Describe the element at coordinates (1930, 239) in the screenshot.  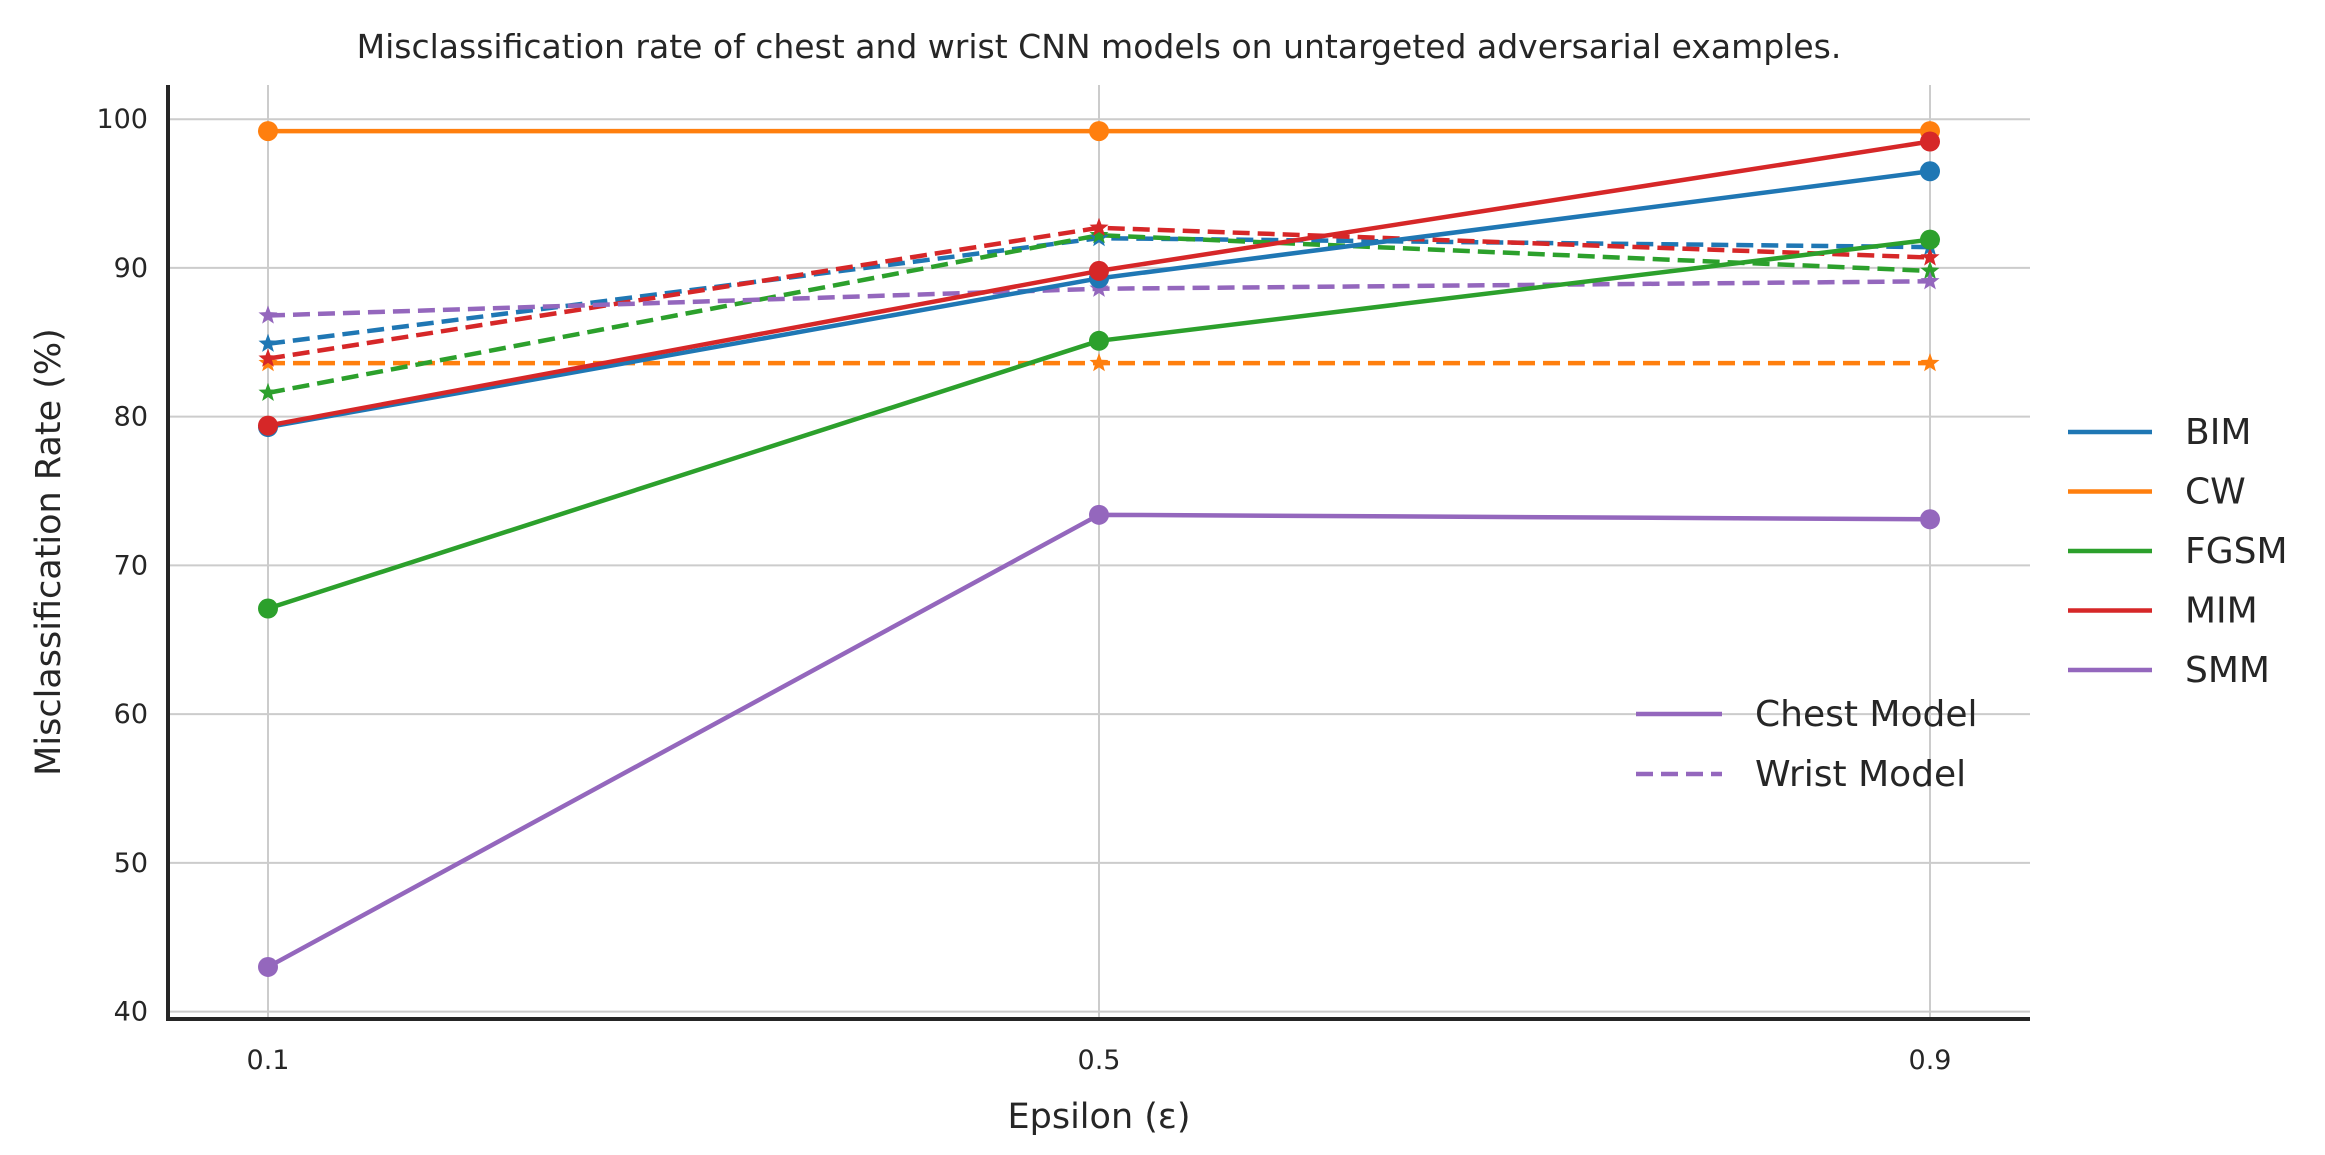
I see `marker-fgsm-chest-0.9` at that location.